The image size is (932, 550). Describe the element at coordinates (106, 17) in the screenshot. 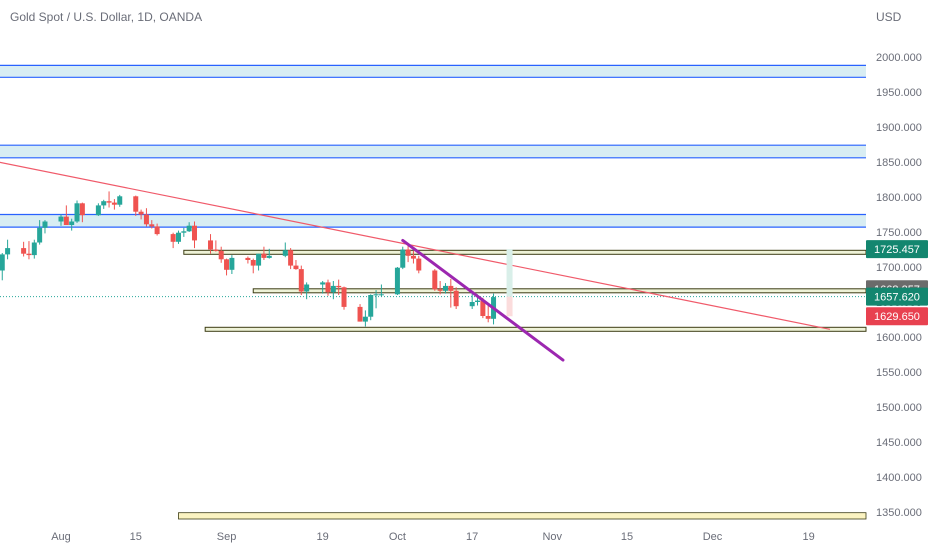

I see `chart-title: Gold Spot / U.S. Dollar, 1D, OANDA` at that location.